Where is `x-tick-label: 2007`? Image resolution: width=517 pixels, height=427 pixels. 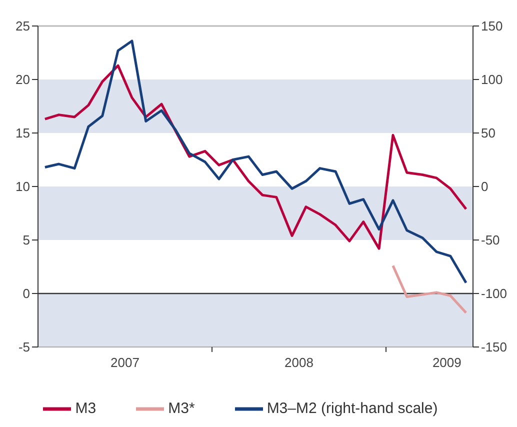 x-tick-label: 2007 is located at coordinates (125, 362).